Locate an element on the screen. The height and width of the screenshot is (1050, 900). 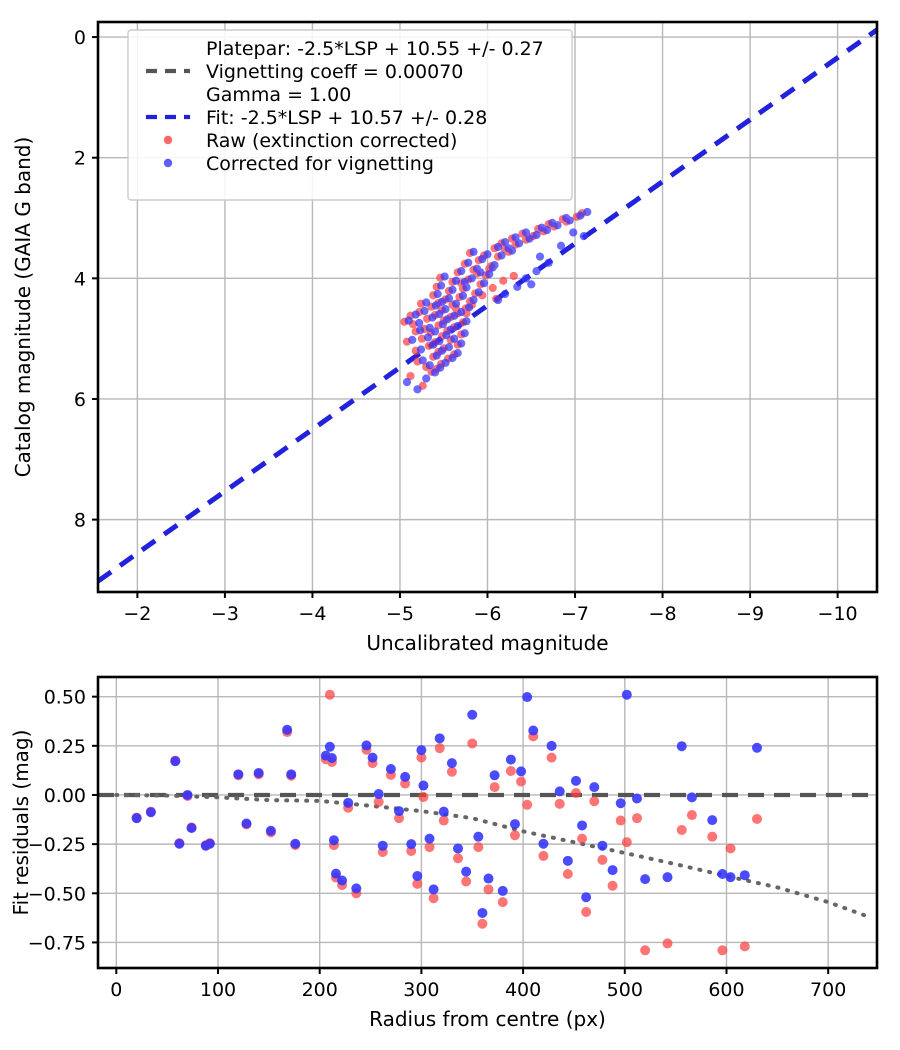
y-tick-label: 0 is located at coordinates (80, 38).